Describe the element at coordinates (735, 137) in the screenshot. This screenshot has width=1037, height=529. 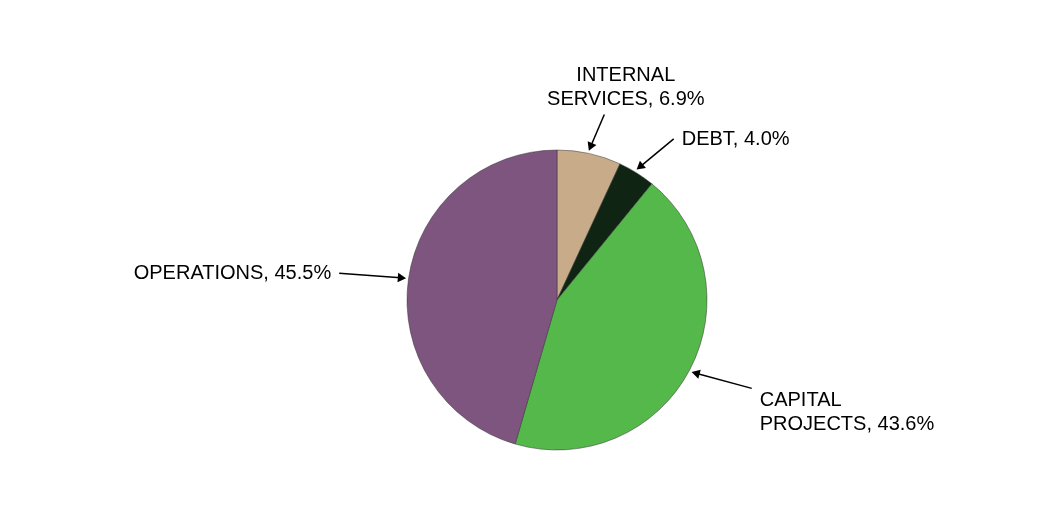
I see `slice-label: DEBT, 4.0%` at that location.